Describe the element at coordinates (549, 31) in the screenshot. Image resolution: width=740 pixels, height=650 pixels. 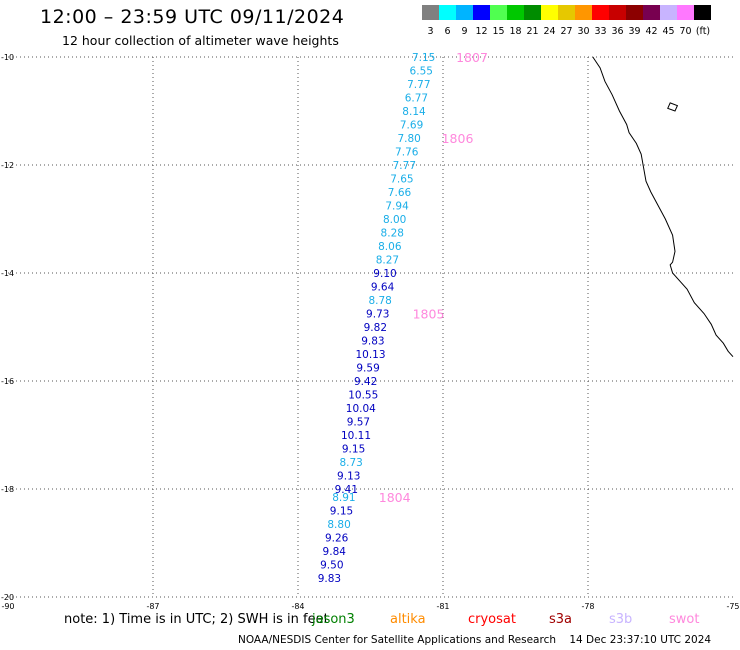
I see `legend-bin-label: 24` at that location.